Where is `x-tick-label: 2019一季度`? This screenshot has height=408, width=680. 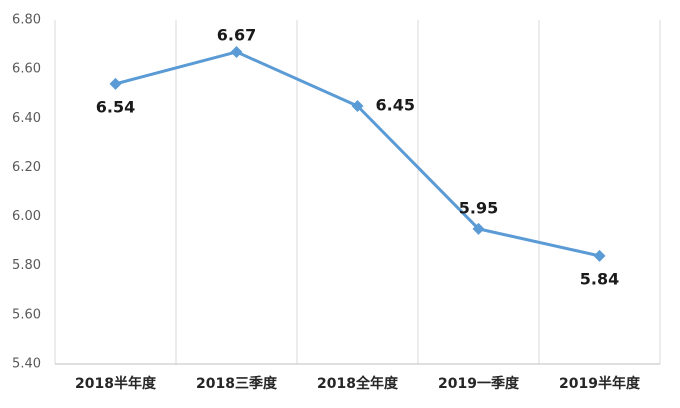 x-tick-label: 2019一季度 is located at coordinates (479, 383).